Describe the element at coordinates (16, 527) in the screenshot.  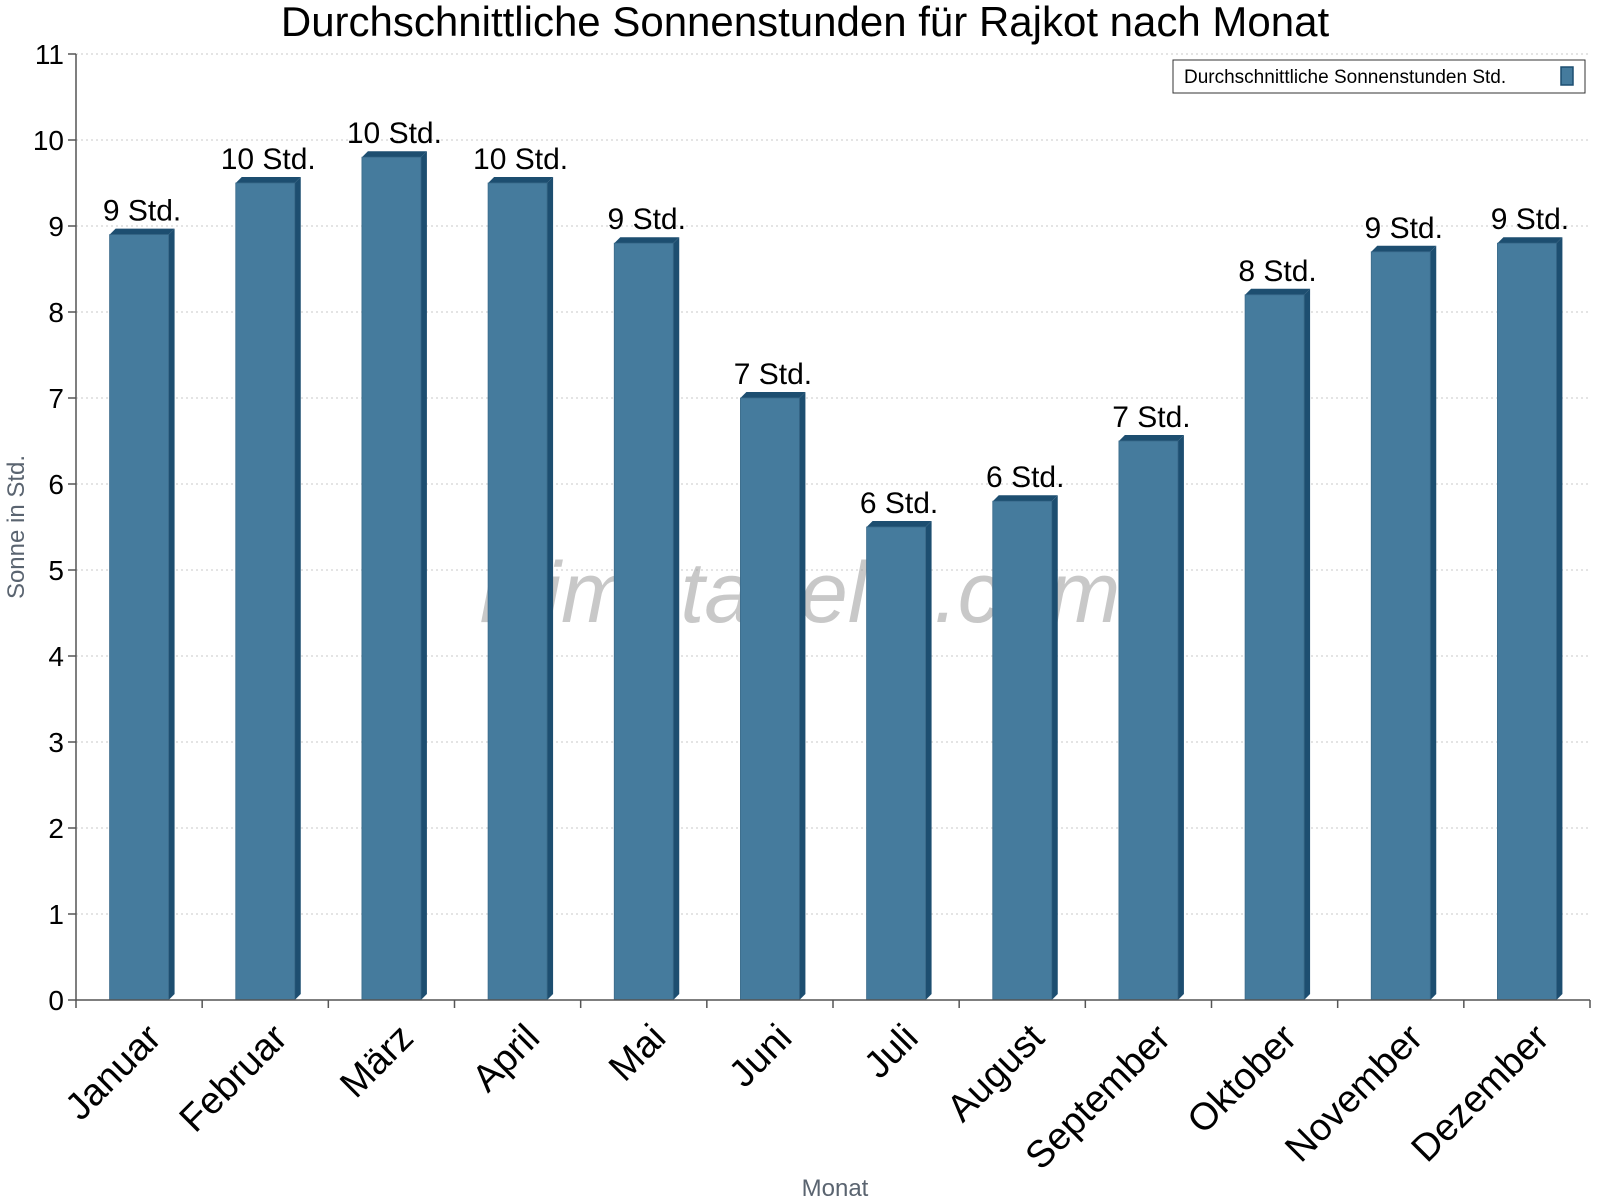
I see `y-axis-title: Sonne in Std.` at that location.